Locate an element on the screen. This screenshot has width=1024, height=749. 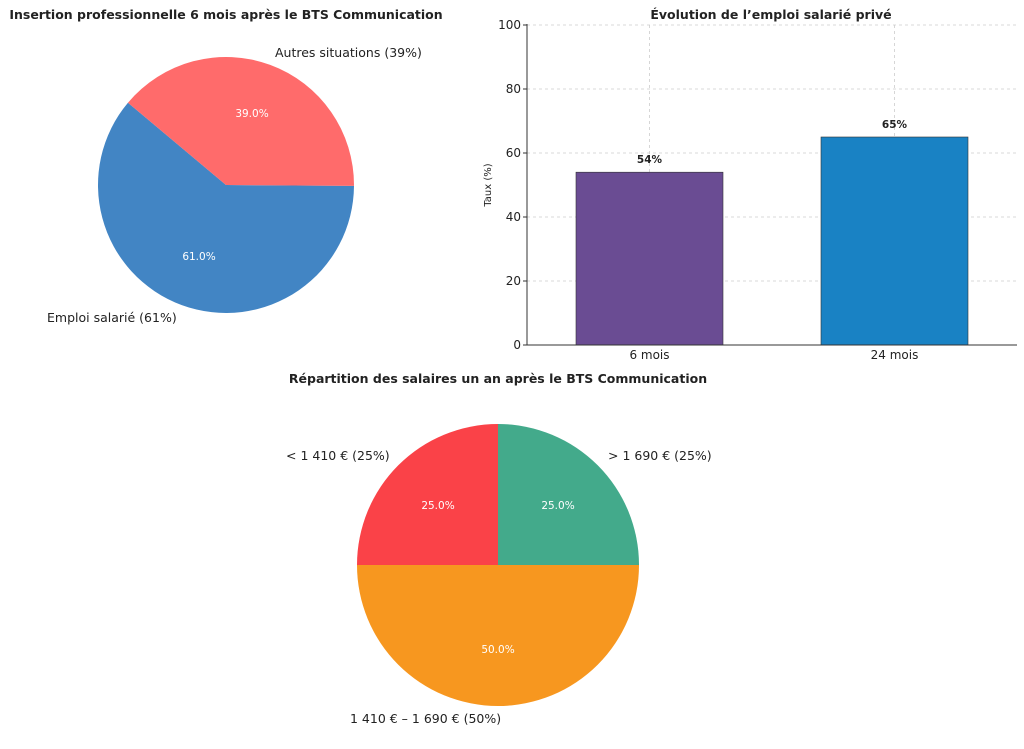
bar-y-tick-label: 20 is located at coordinates (513, 281).